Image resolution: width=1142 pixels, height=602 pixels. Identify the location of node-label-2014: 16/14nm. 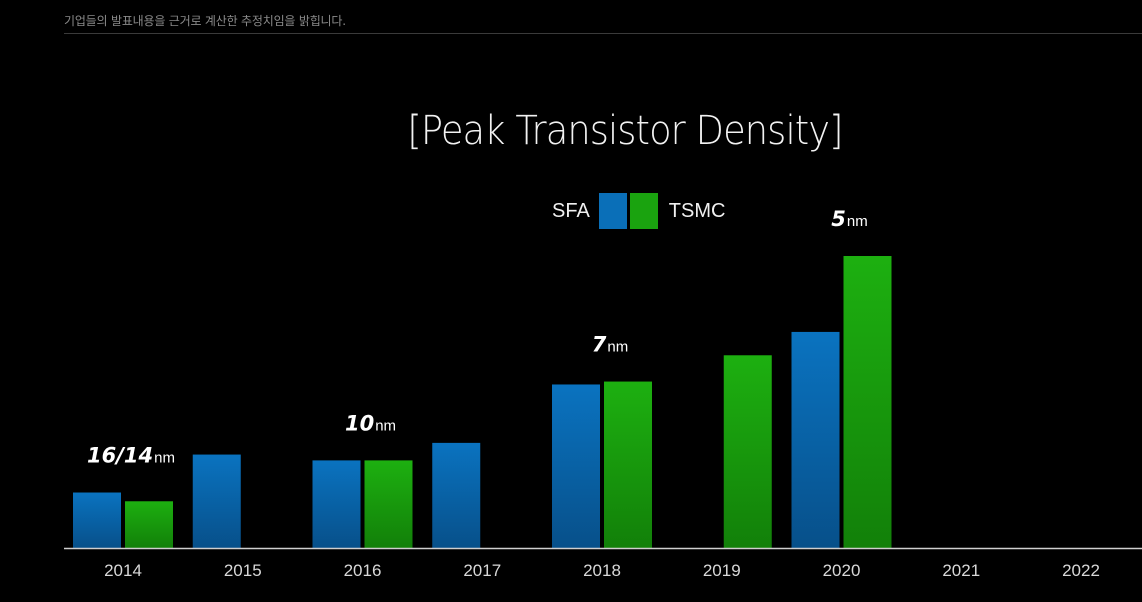
(131, 456).